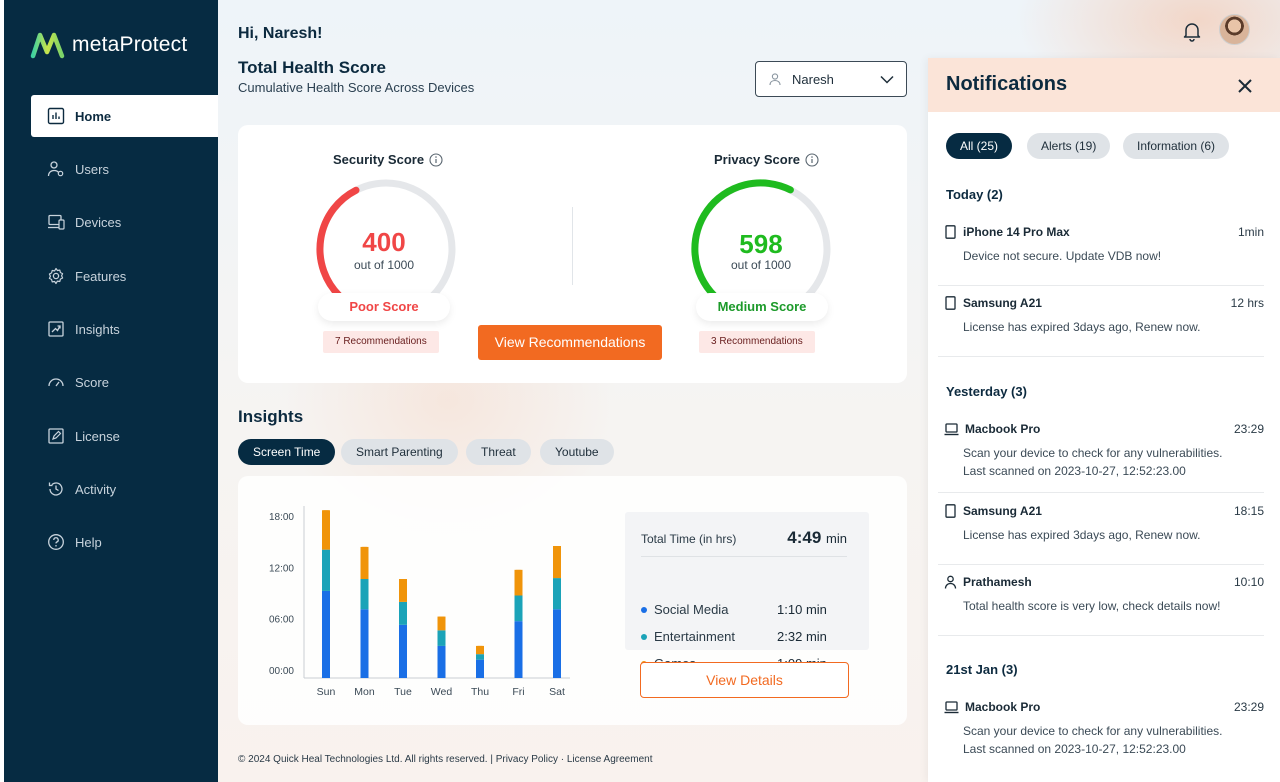 This screenshot has height=782, width=1280. I want to click on security-recommendations-chip: 7 Recommendations, so click(381, 342).